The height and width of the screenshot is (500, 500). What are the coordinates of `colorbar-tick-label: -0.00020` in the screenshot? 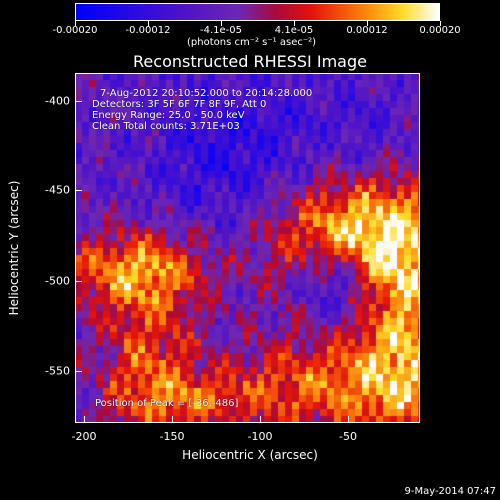 It's located at (75, 30).